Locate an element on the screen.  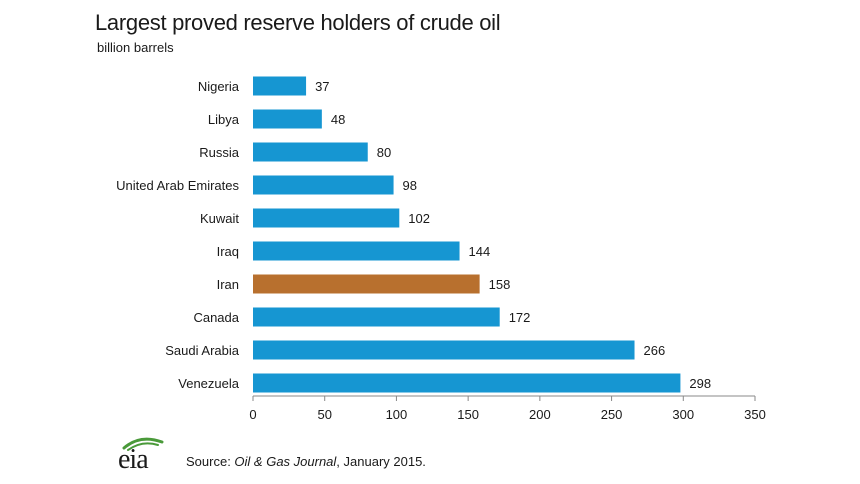
data-label: 144 is located at coordinates (480, 251).